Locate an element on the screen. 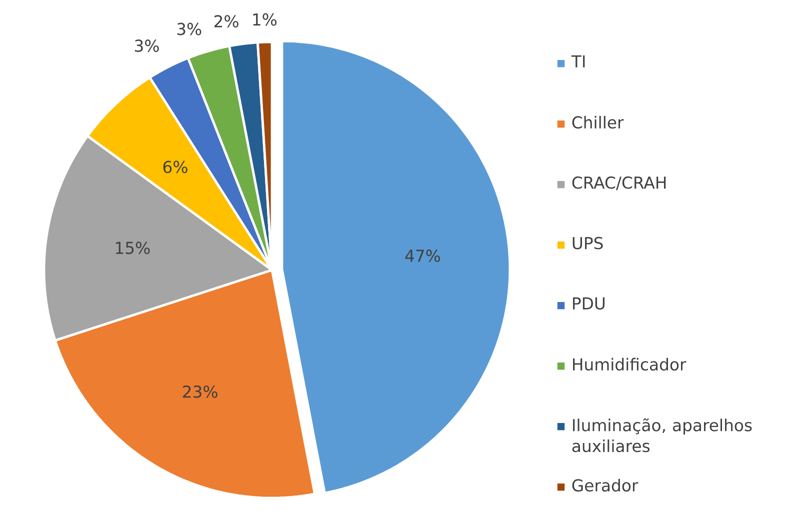  data-label: 6% is located at coordinates (175, 167).